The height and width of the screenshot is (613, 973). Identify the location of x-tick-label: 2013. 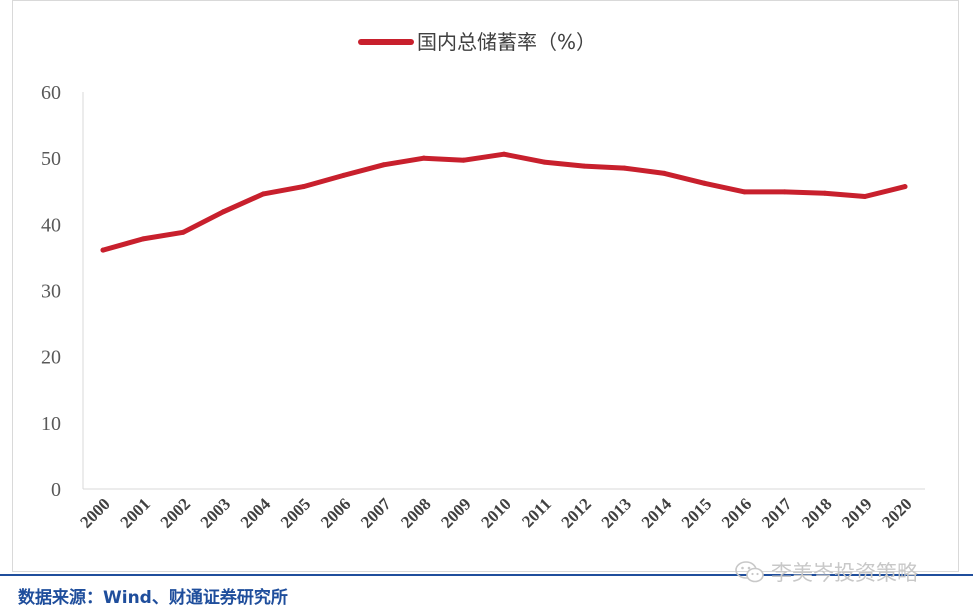
(616, 512).